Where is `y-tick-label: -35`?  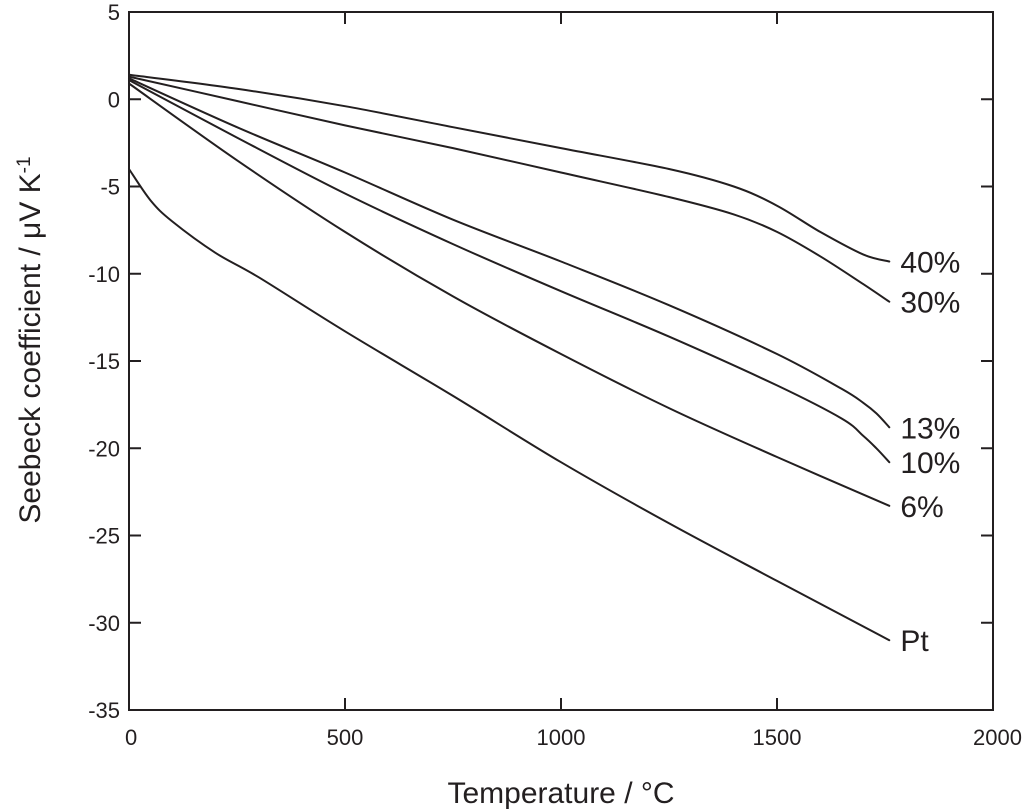
y-tick-label: -35 is located at coordinates (104, 710).